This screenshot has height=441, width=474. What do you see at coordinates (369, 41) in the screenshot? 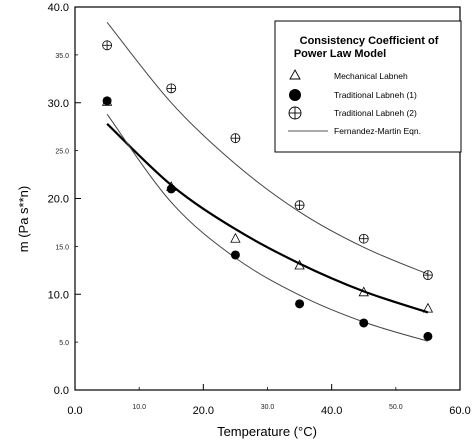
I see `legend-title-line-1: Consistency Coefficient of` at bounding box center [369, 41].